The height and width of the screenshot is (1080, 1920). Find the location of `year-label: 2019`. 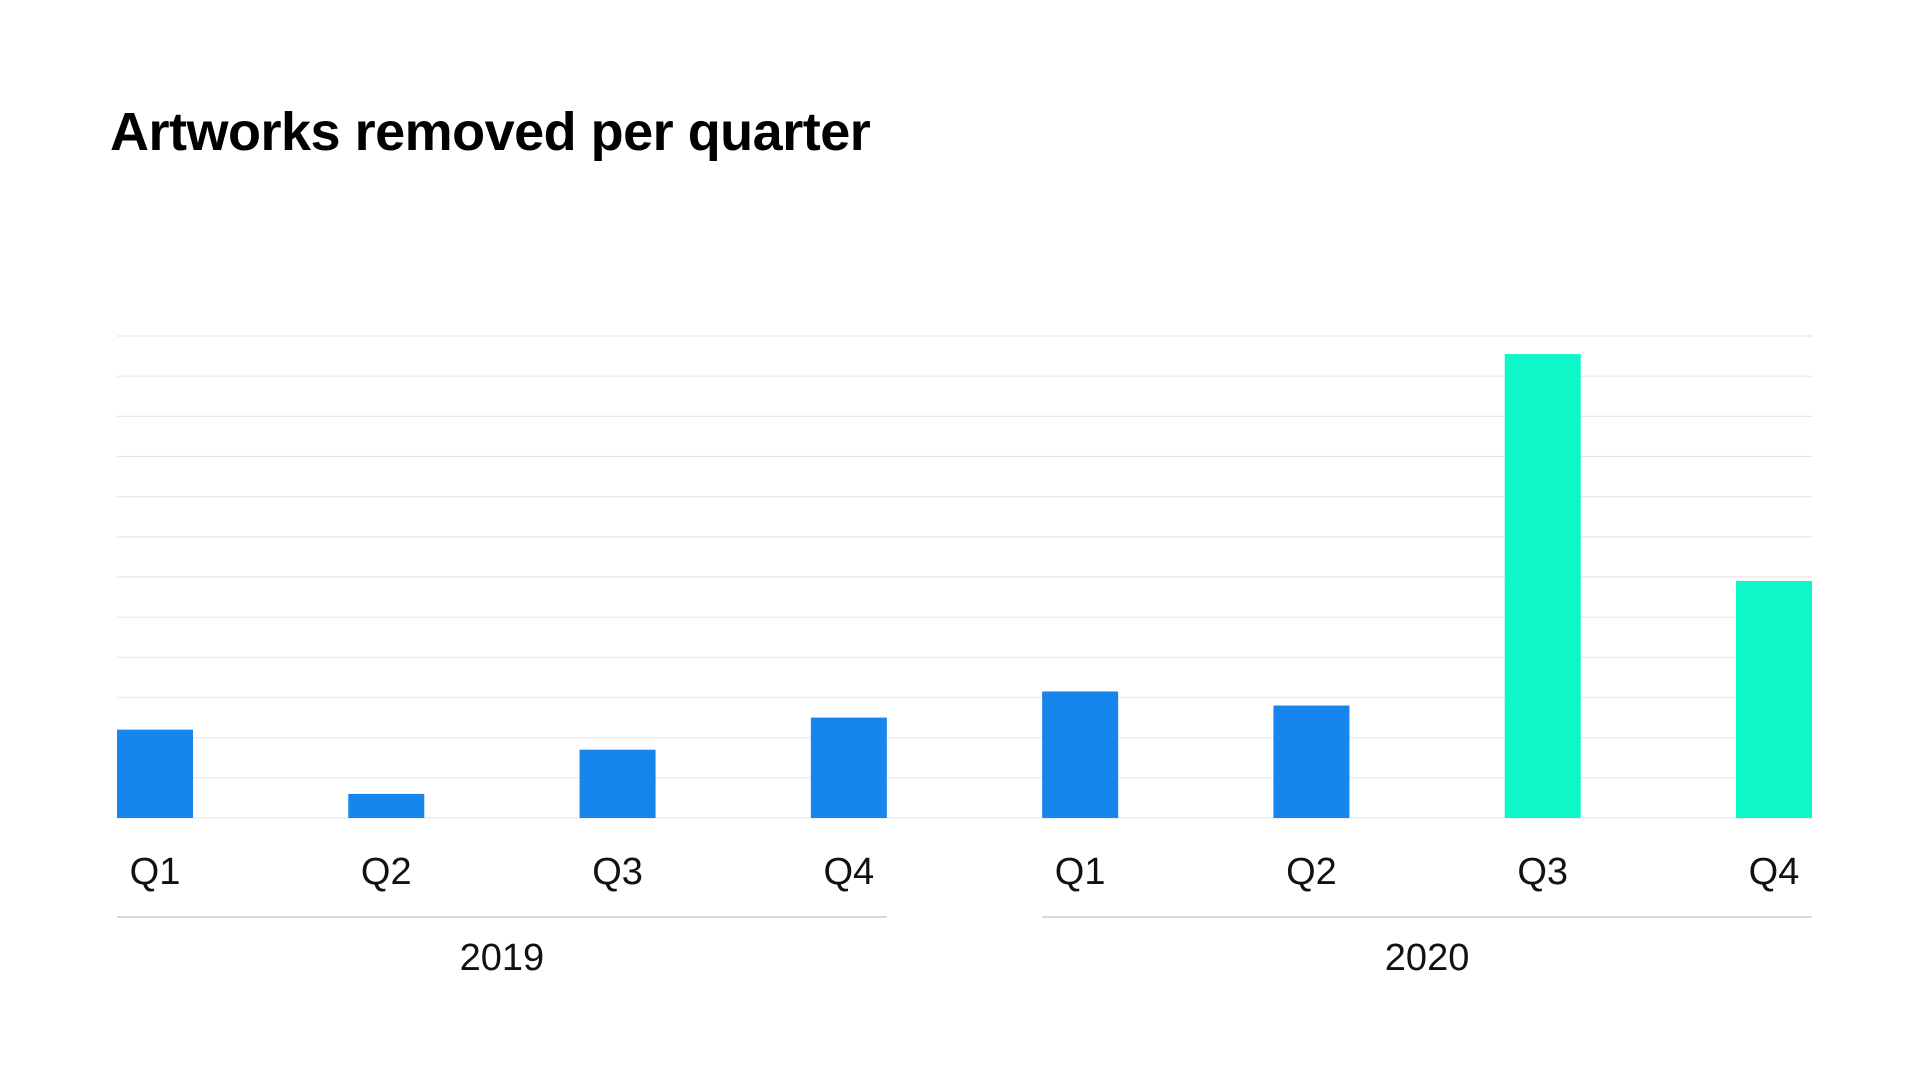

year-label: 2019 is located at coordinates (502, 958).